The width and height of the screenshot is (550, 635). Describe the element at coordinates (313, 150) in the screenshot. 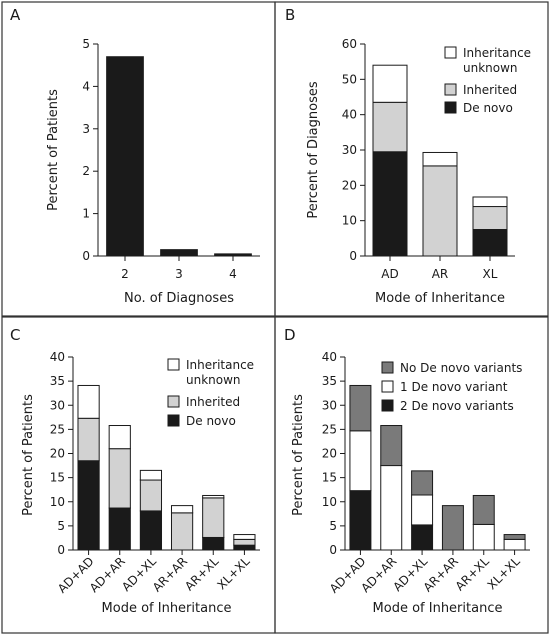

I see `y-axis-label: Percent of Diagnoses` at that location.